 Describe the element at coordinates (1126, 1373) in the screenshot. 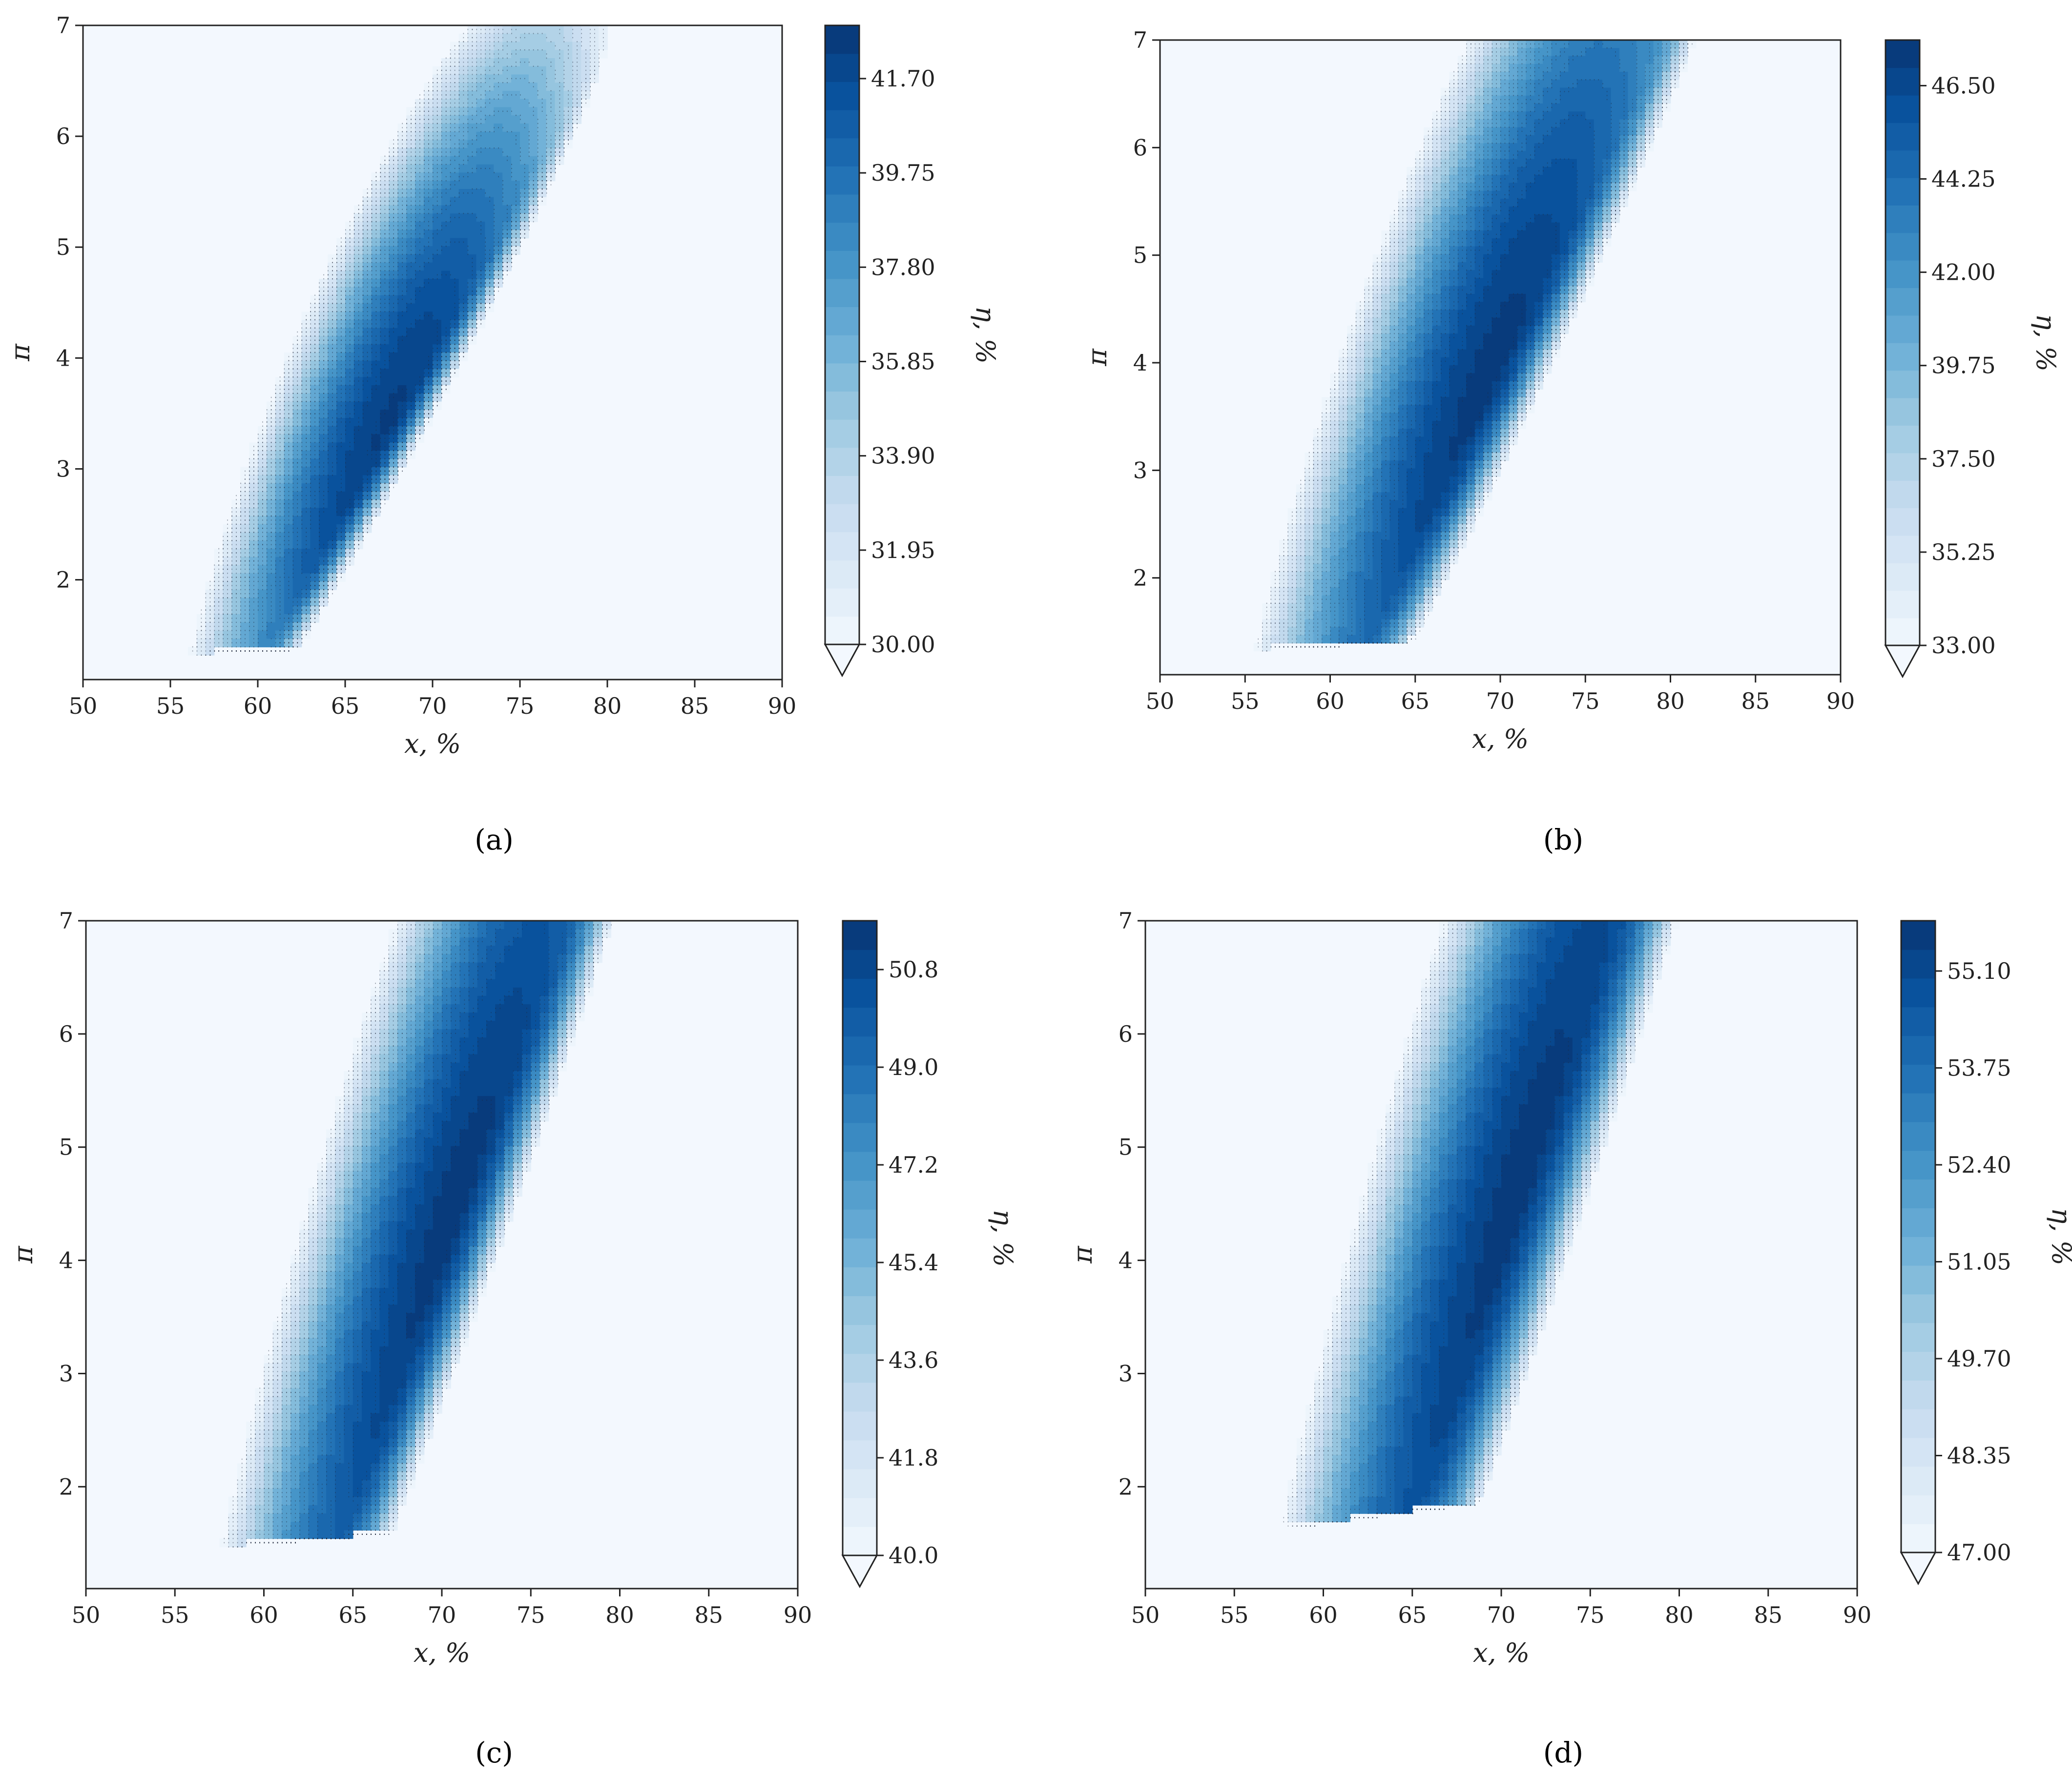

I see `y-tick-label: 3` at that location.